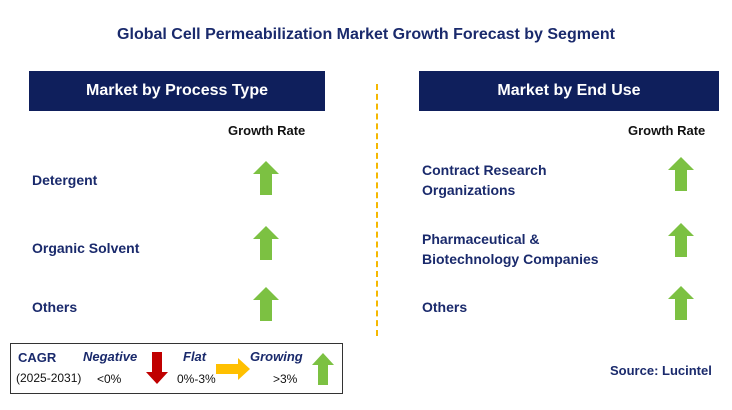 Image resolution: width=732 pixels, height=410 pixels. Describe the element at coordinates (196, 379) in the screenshot. I see `legend-flat-range: 0%-3%` at that location.